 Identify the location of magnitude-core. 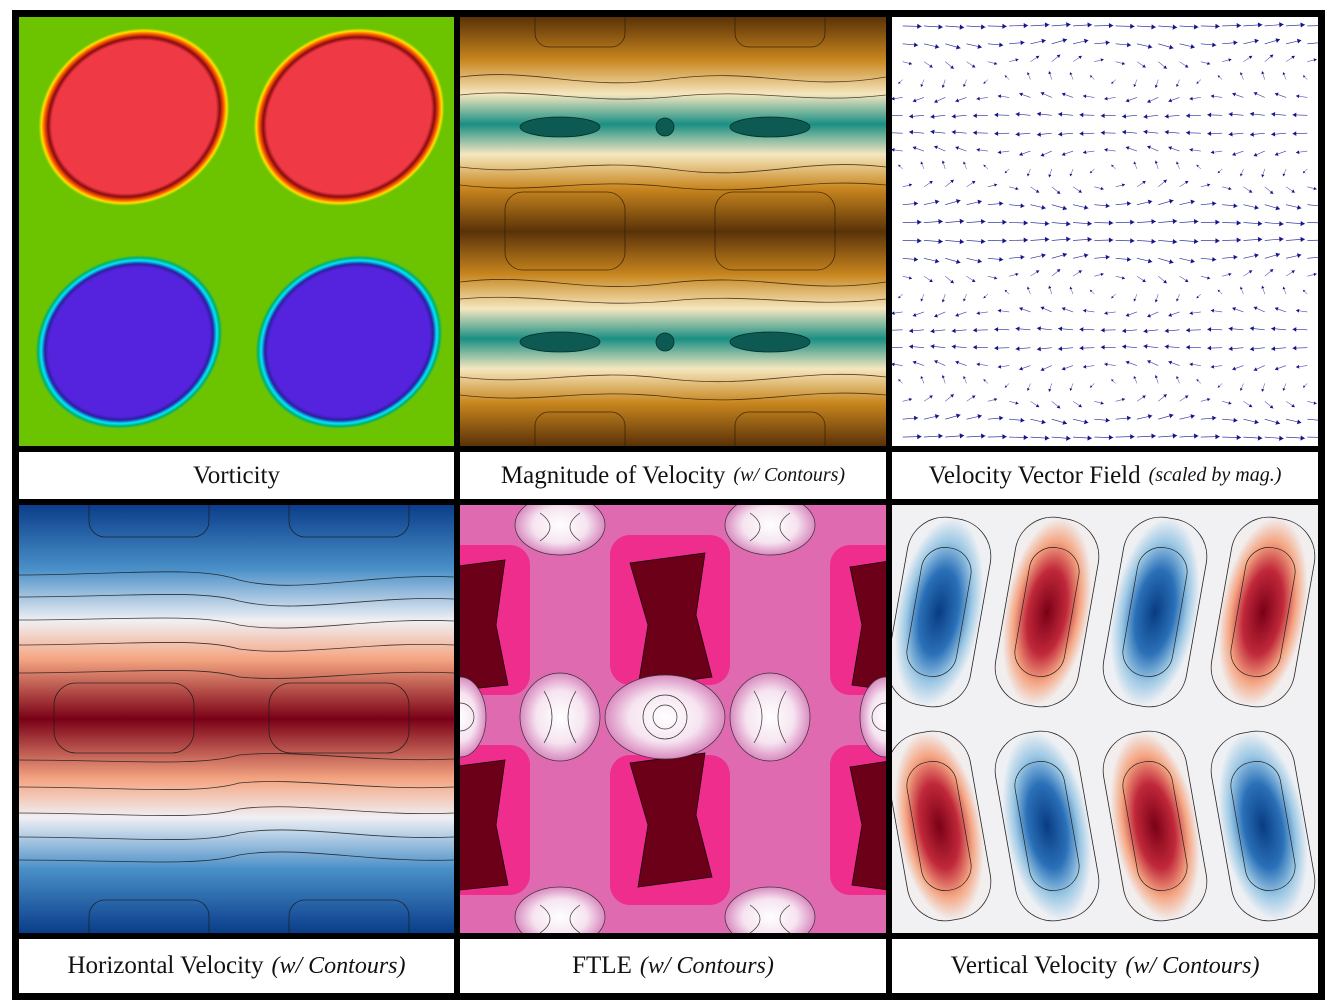
(780, 428).